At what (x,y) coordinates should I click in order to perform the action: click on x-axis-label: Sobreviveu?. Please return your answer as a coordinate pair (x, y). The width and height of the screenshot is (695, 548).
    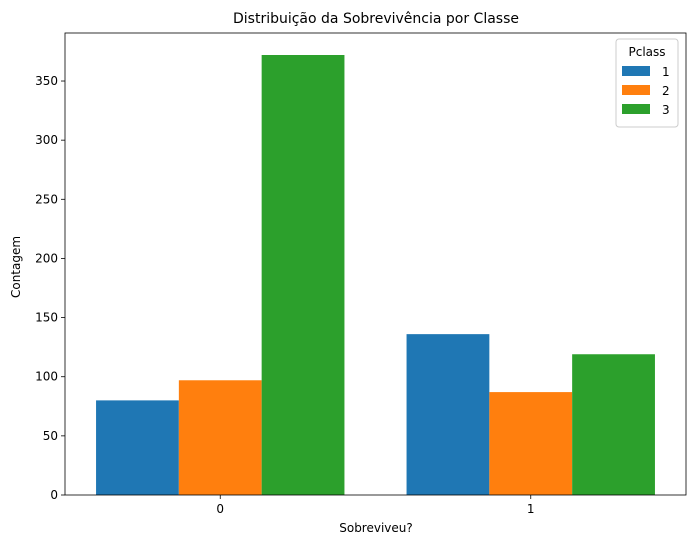
    Looking at the image, I should click on (376, 528).